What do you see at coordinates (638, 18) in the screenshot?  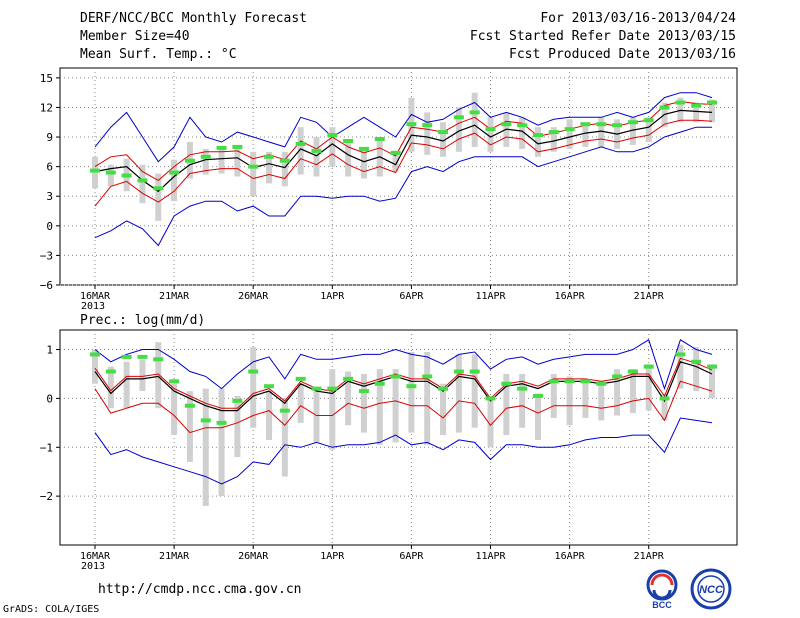 I see `forecast-period: For 2013/03/16-2013/04/24` at bounding box center [638, 18].